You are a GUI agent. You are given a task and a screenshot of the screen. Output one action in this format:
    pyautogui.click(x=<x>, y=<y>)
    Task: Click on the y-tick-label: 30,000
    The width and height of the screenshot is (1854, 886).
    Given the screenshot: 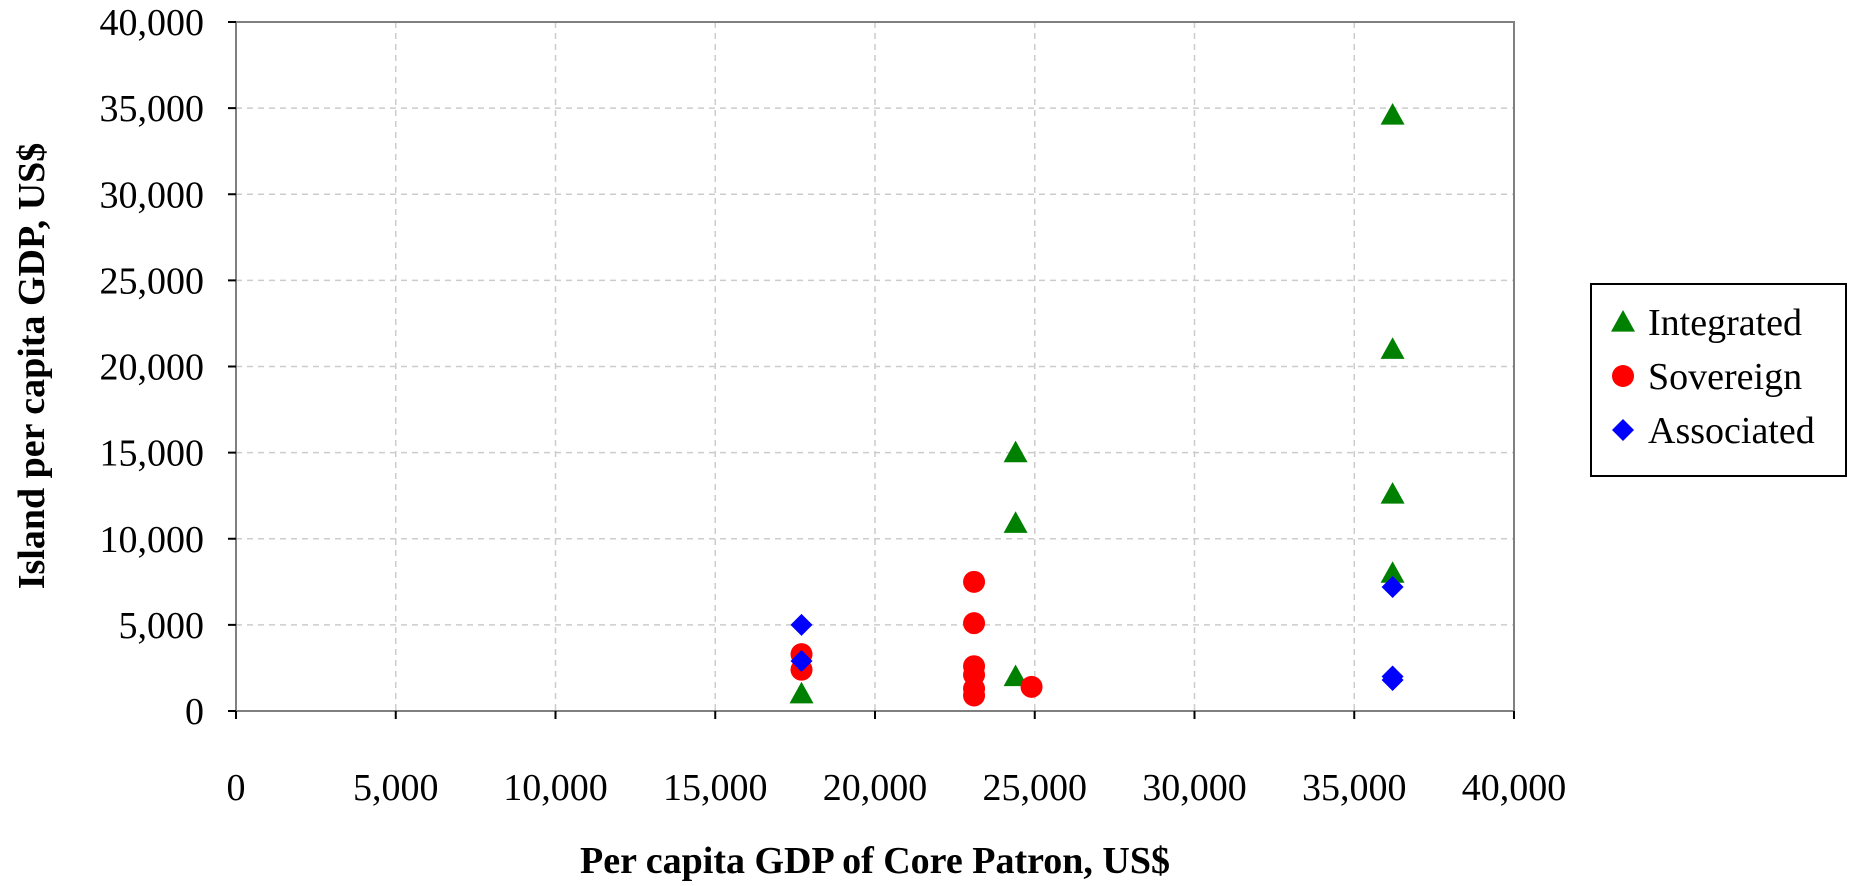 What is the action you would take?
    pyautogui.click(x=152, y=195)
    